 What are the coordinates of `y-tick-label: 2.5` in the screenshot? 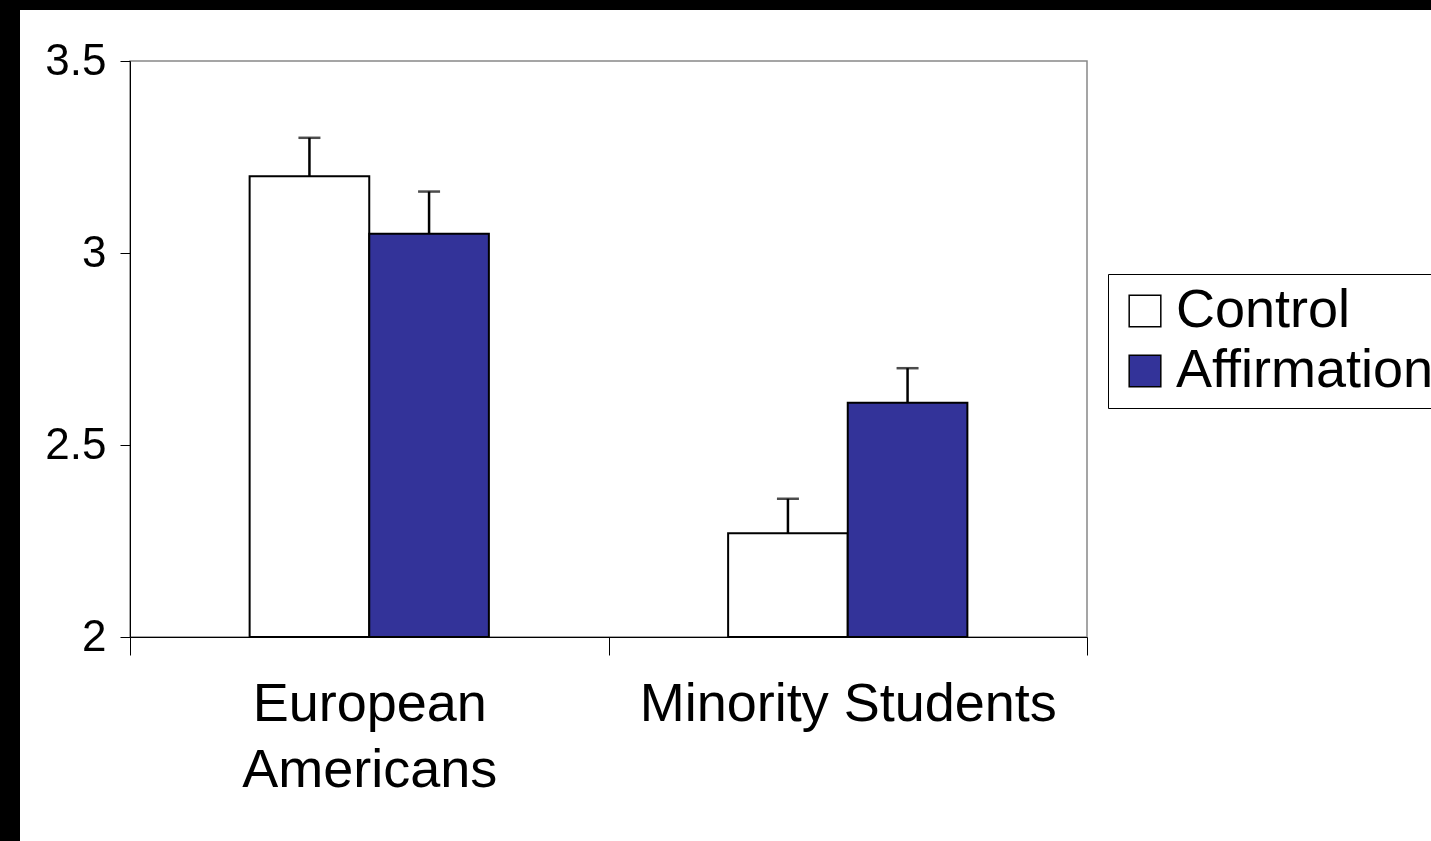 It's located at (76, 443).